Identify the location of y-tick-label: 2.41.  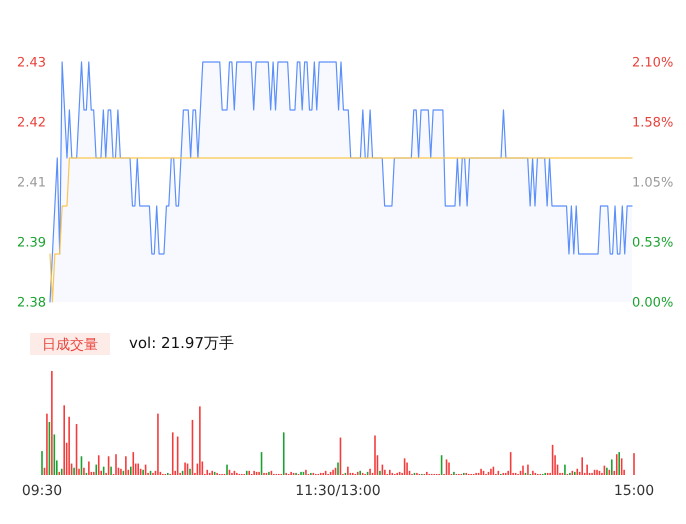
(31, 183).